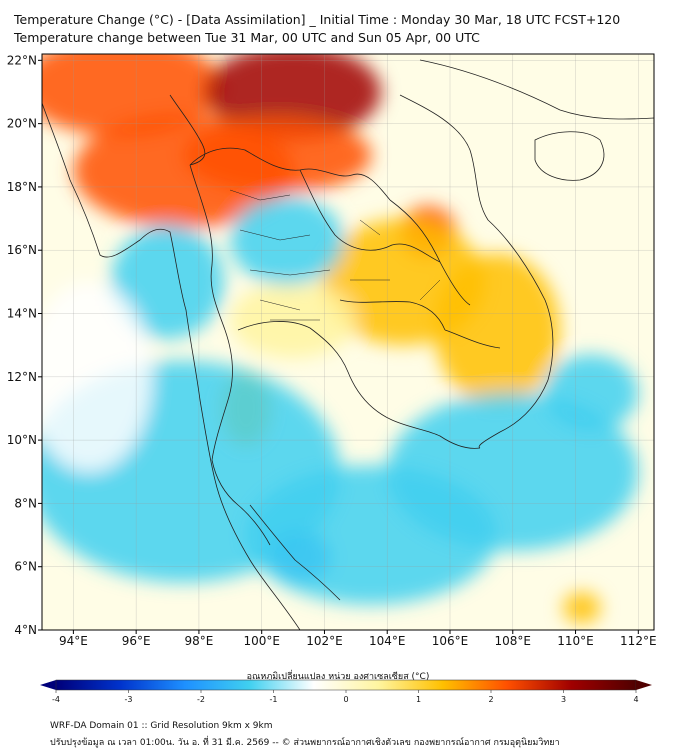  What do you see at coordinates (22, 124) in the screenshot?
I see `lat-tick-label: 20°N` at bounding box center [22, 124].